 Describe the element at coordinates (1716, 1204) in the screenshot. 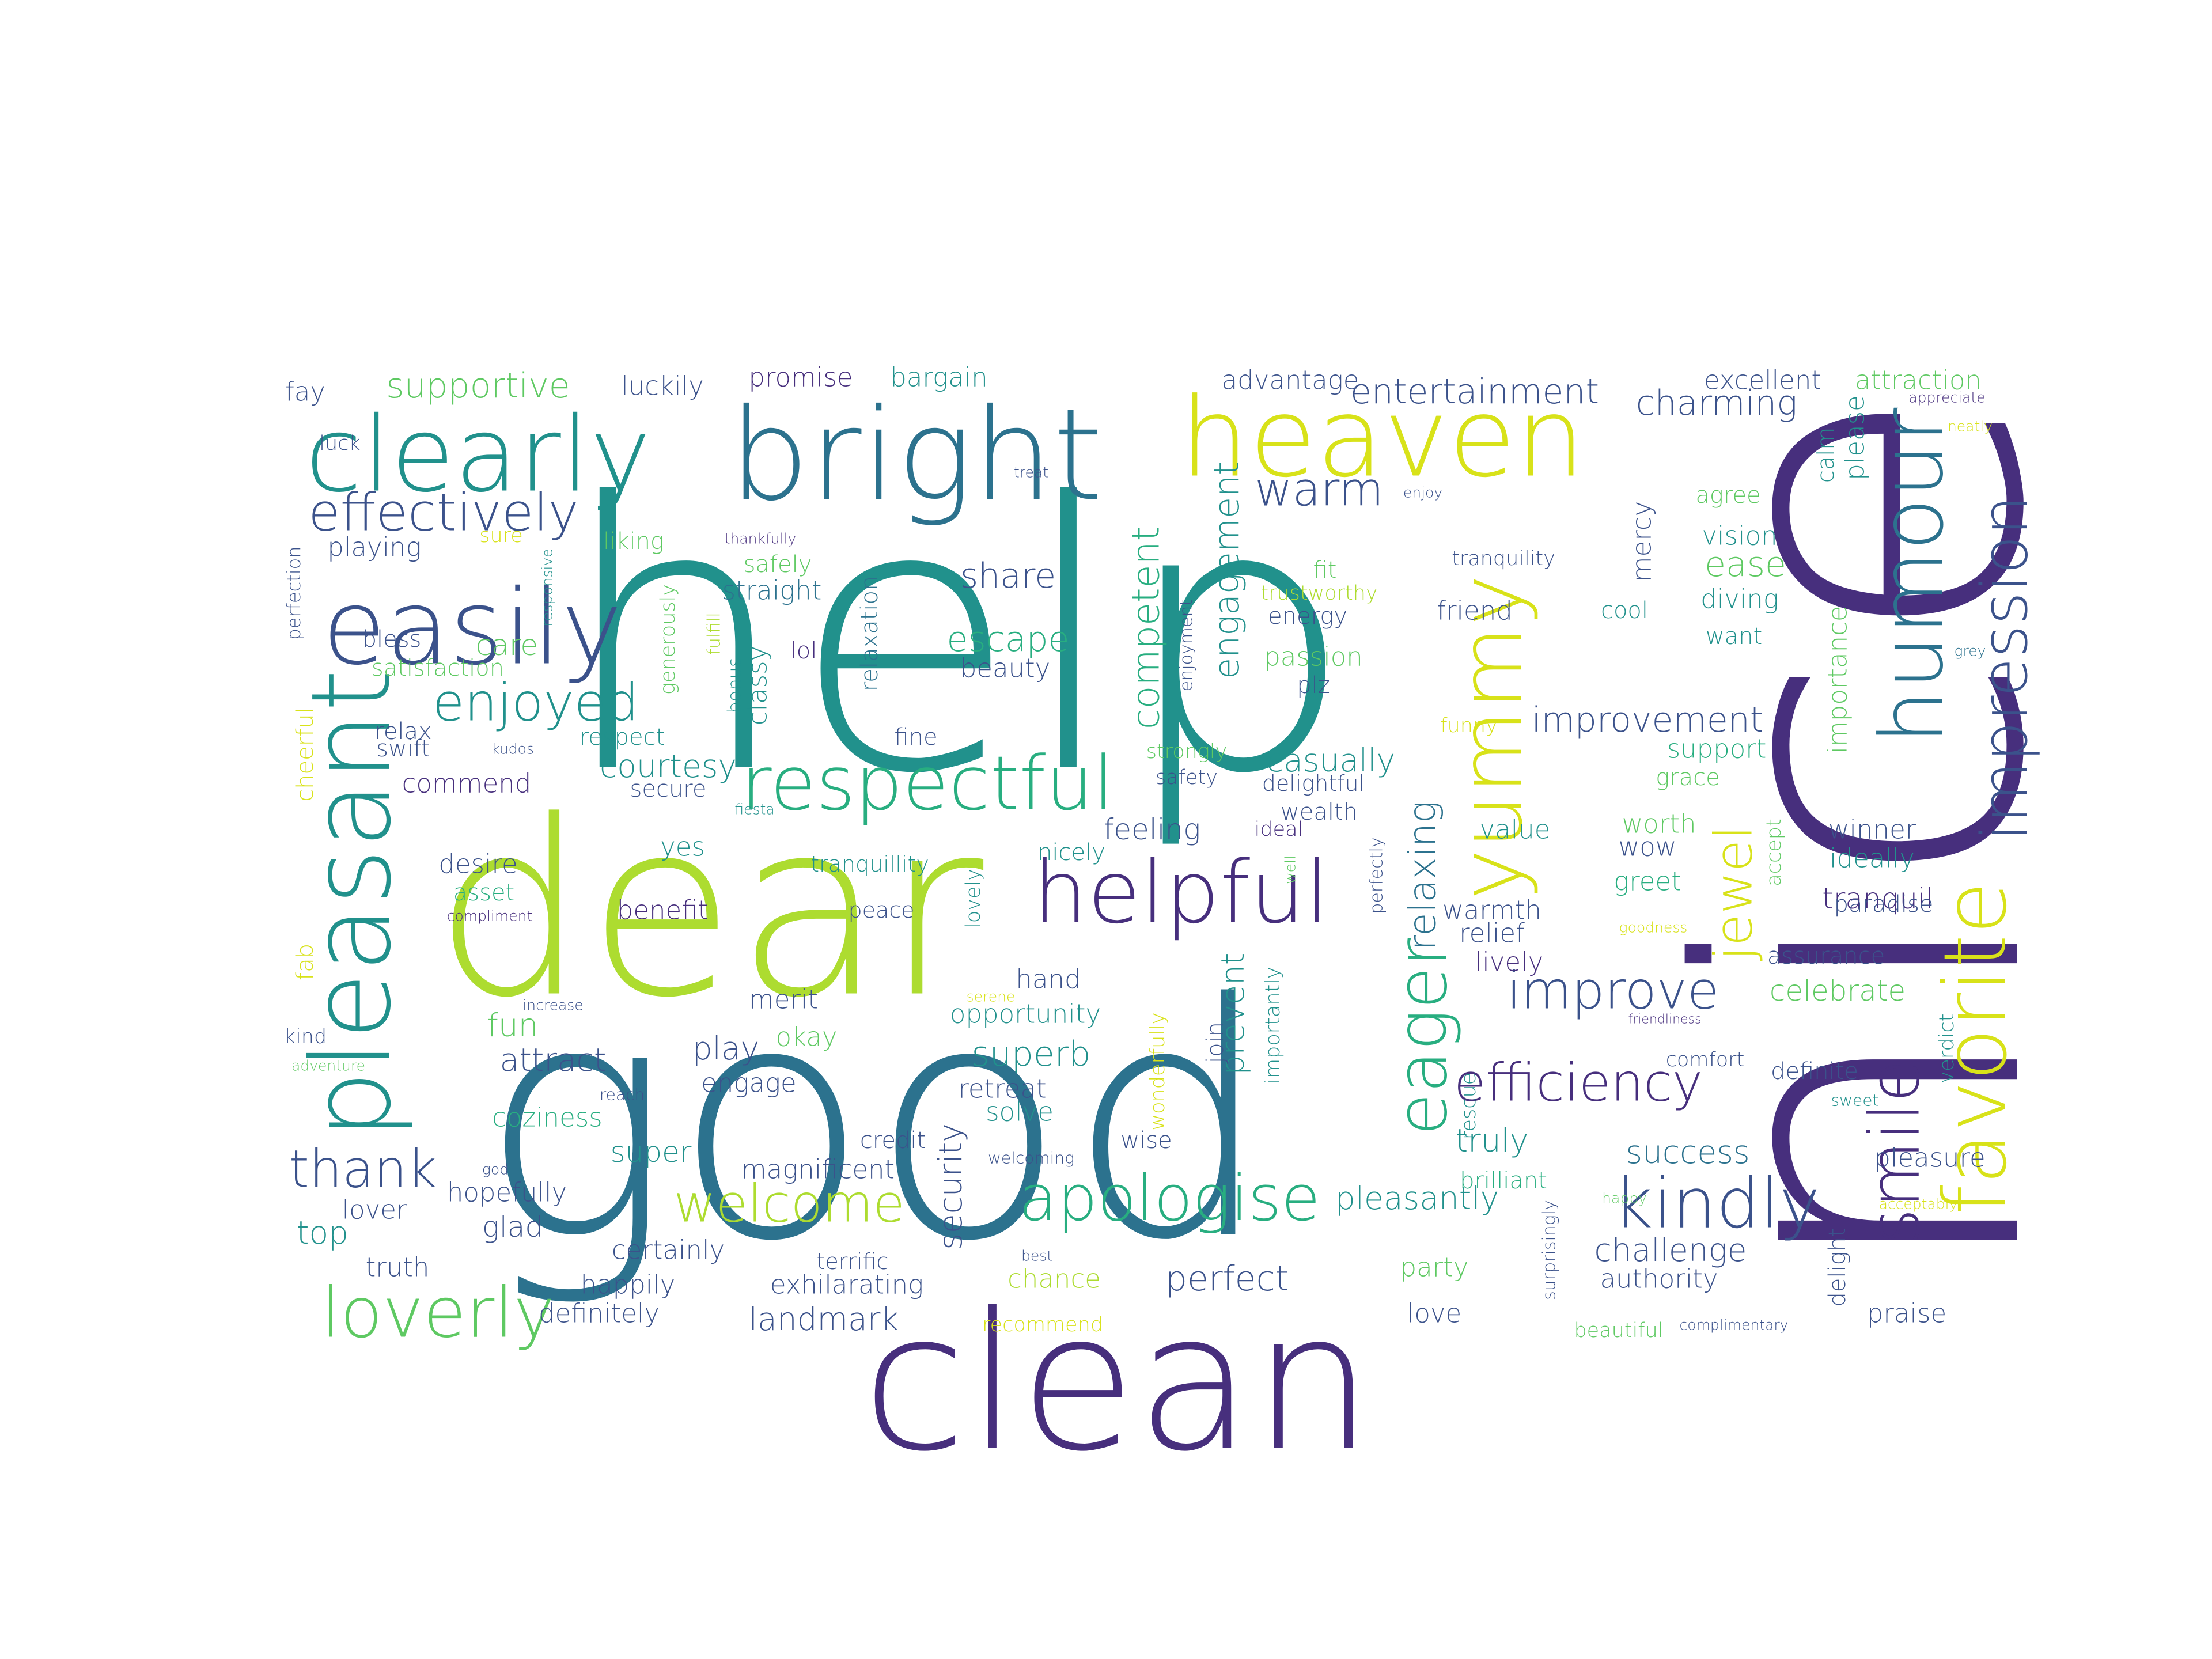

I see `word-kindly: kindly` at that location.